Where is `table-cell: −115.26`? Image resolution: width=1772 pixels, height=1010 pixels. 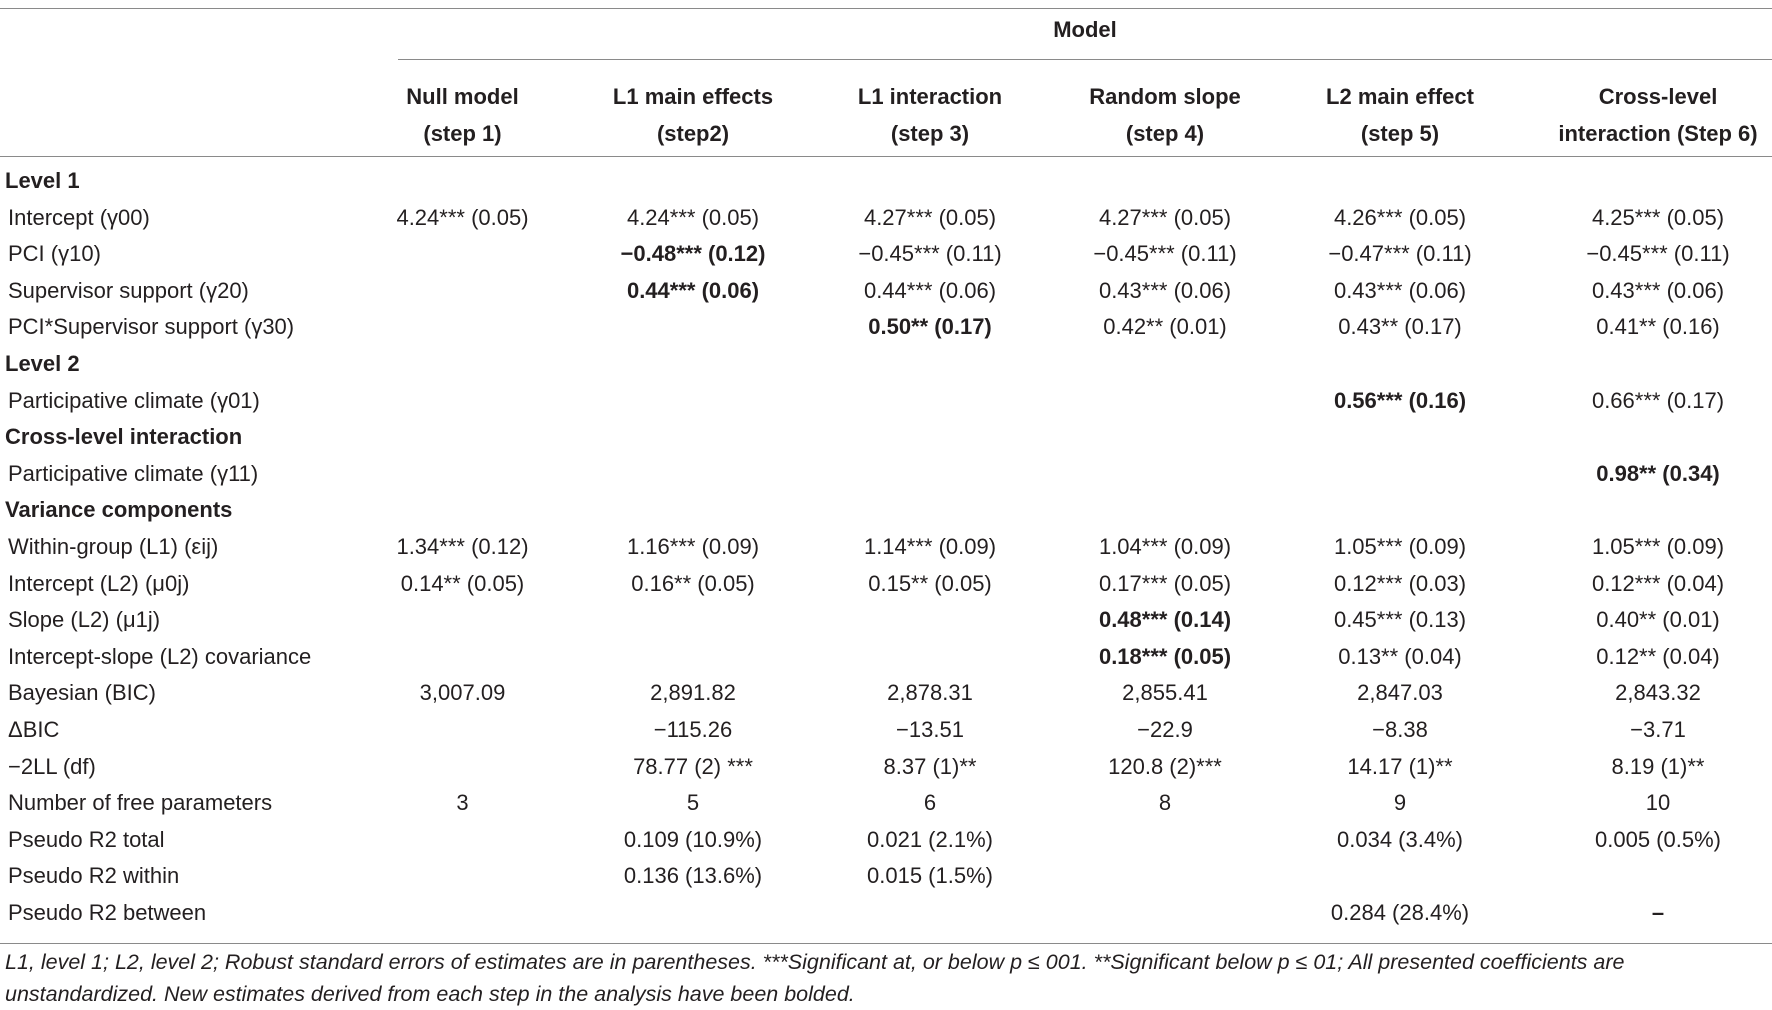 table-cell: −115.26 is located at coordinates (693, 729).